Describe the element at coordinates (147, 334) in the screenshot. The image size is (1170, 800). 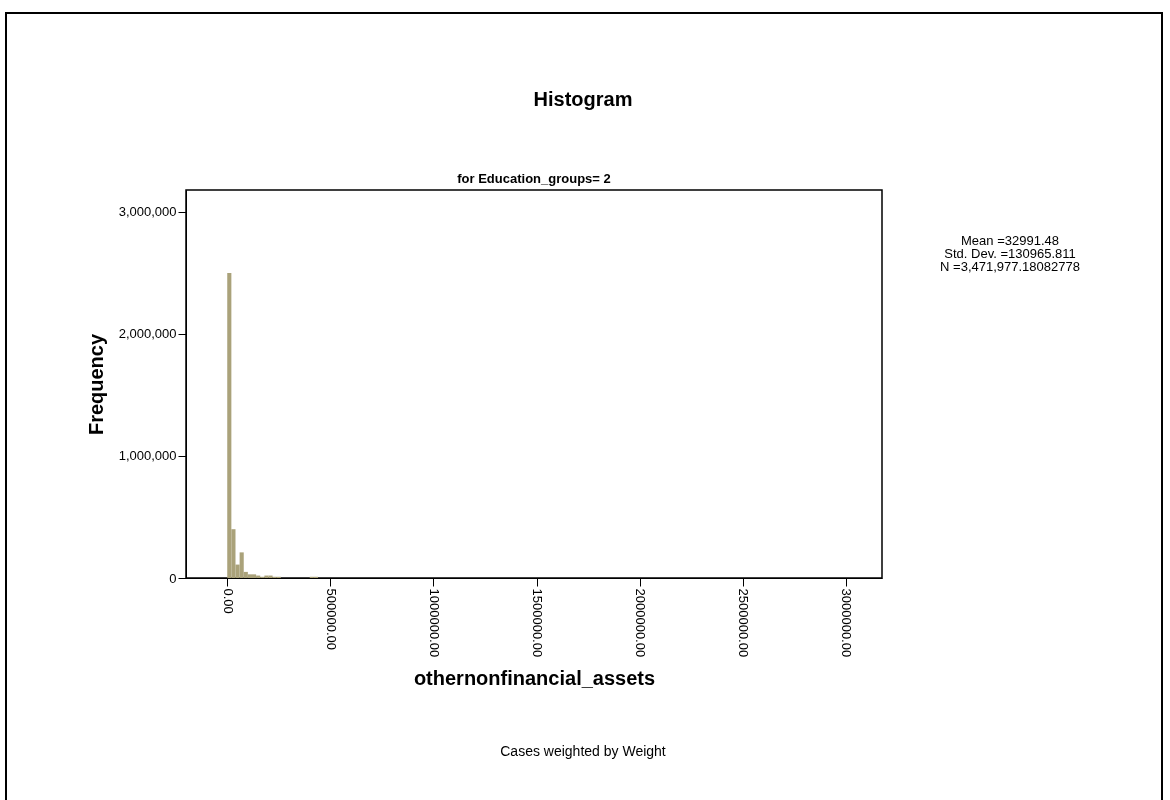
I see `y-tick-label: 2,000,000` at that location.